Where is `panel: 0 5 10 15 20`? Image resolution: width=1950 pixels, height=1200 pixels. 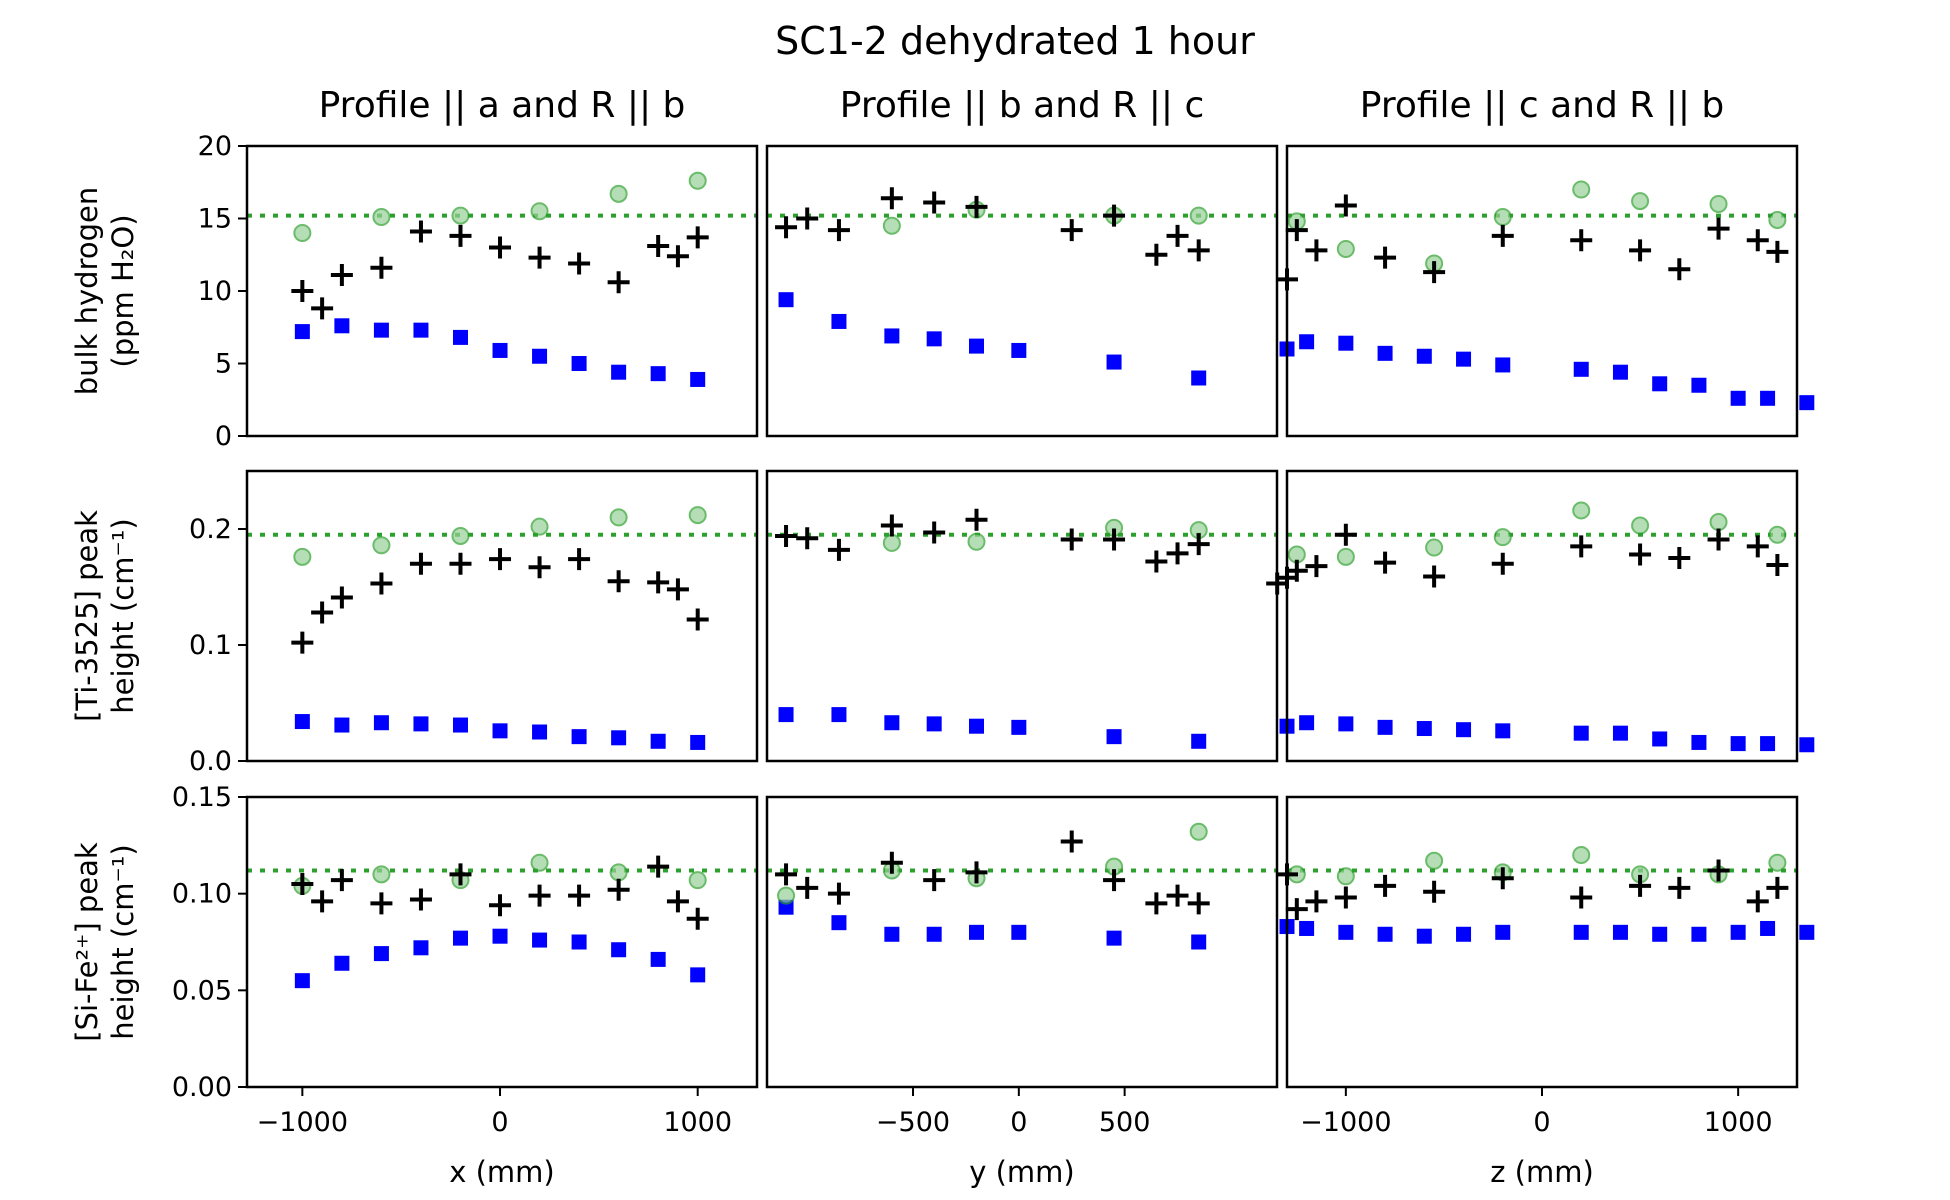 panel: 0 5 10 15 20 is located at coordinates (478, 291).